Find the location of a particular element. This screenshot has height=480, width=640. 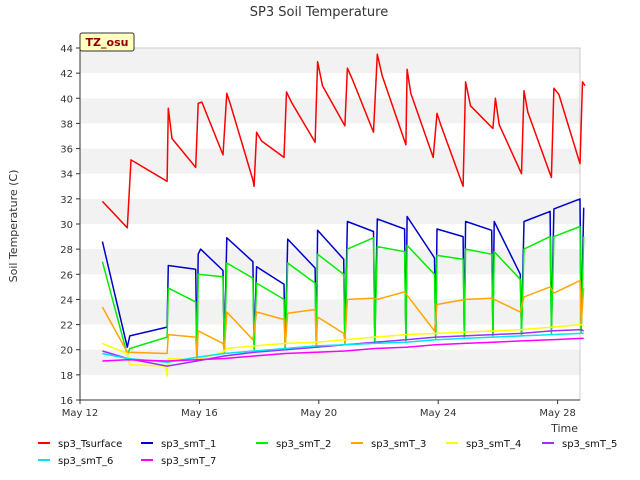

legend-label: sp3_smT_4 is located at coordinates (493, 444).